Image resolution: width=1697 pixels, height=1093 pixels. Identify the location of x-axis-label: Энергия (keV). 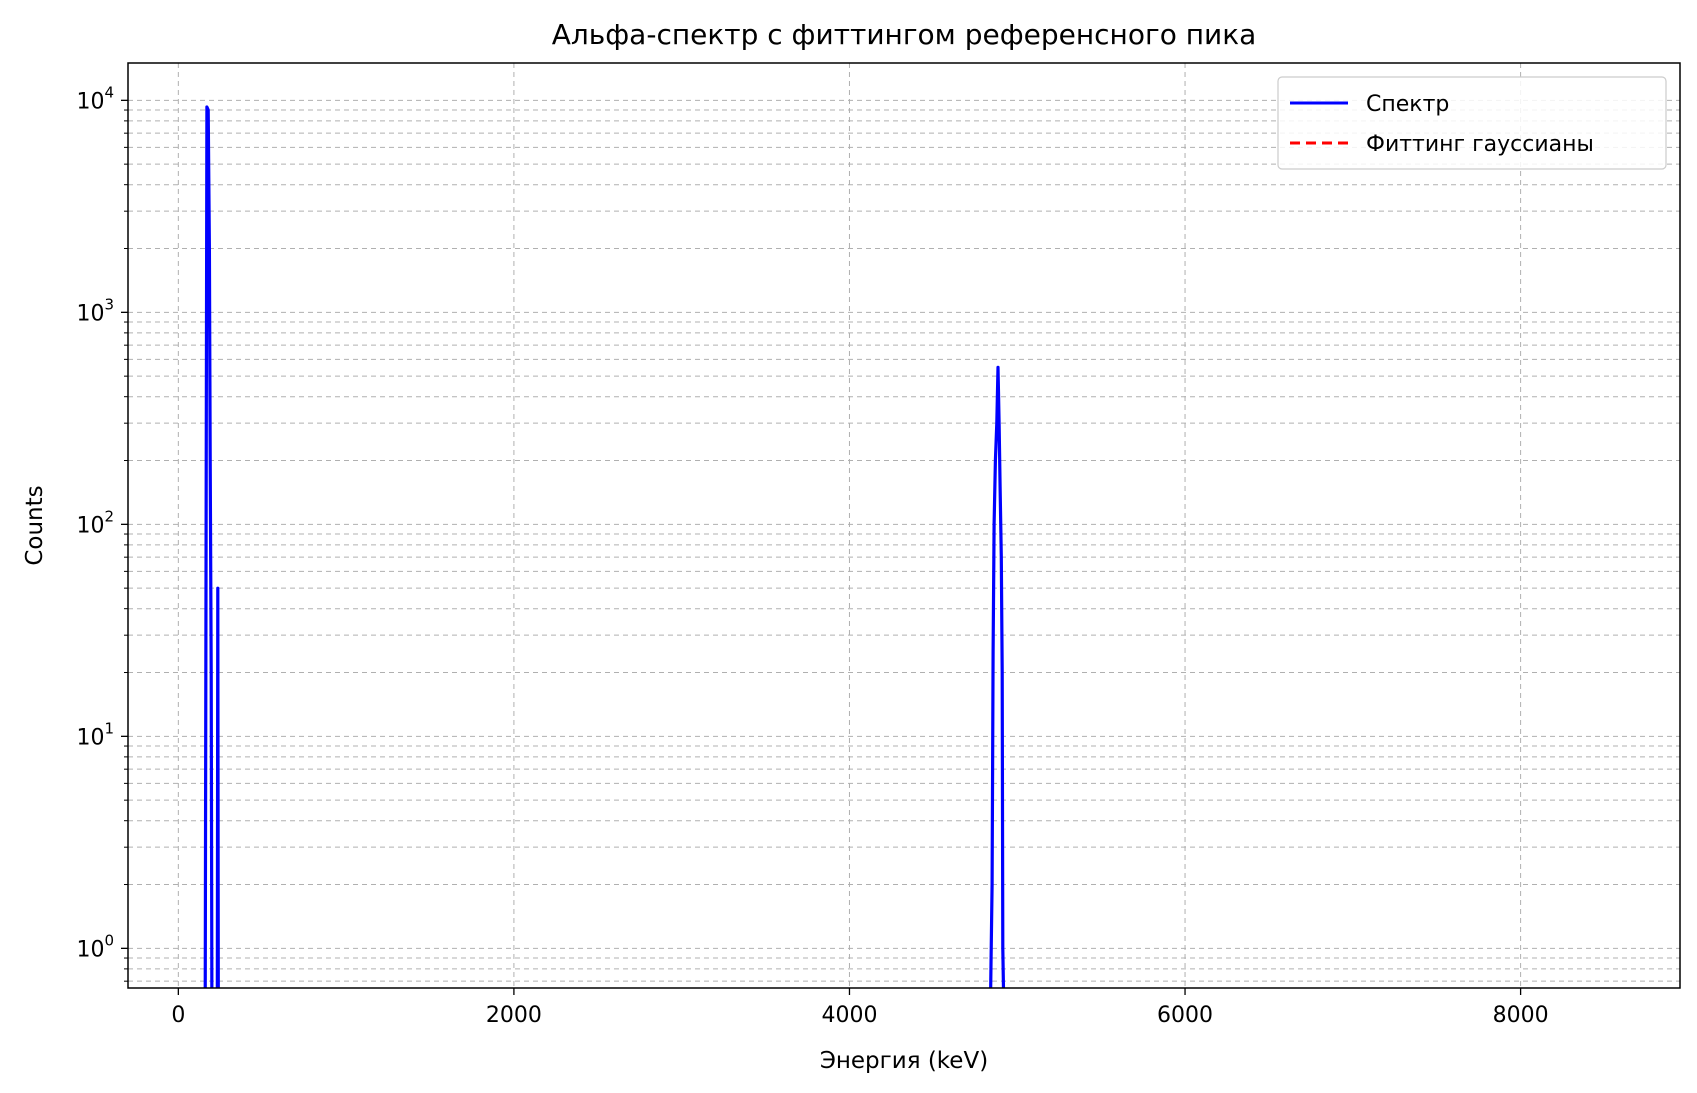
(904, 1061).